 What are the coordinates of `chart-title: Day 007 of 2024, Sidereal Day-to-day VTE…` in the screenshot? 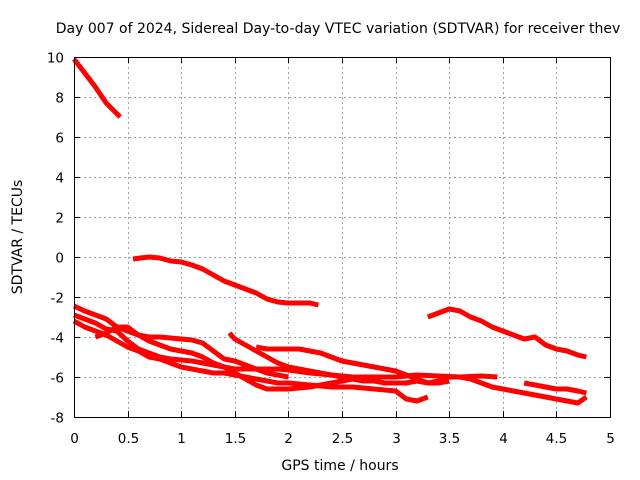 It's located at (338, 29).